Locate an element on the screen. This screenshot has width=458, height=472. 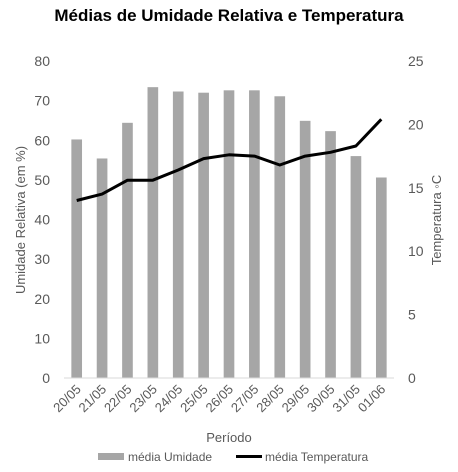
y-left-tick-label: 40 is located at coordinates (42, 220).